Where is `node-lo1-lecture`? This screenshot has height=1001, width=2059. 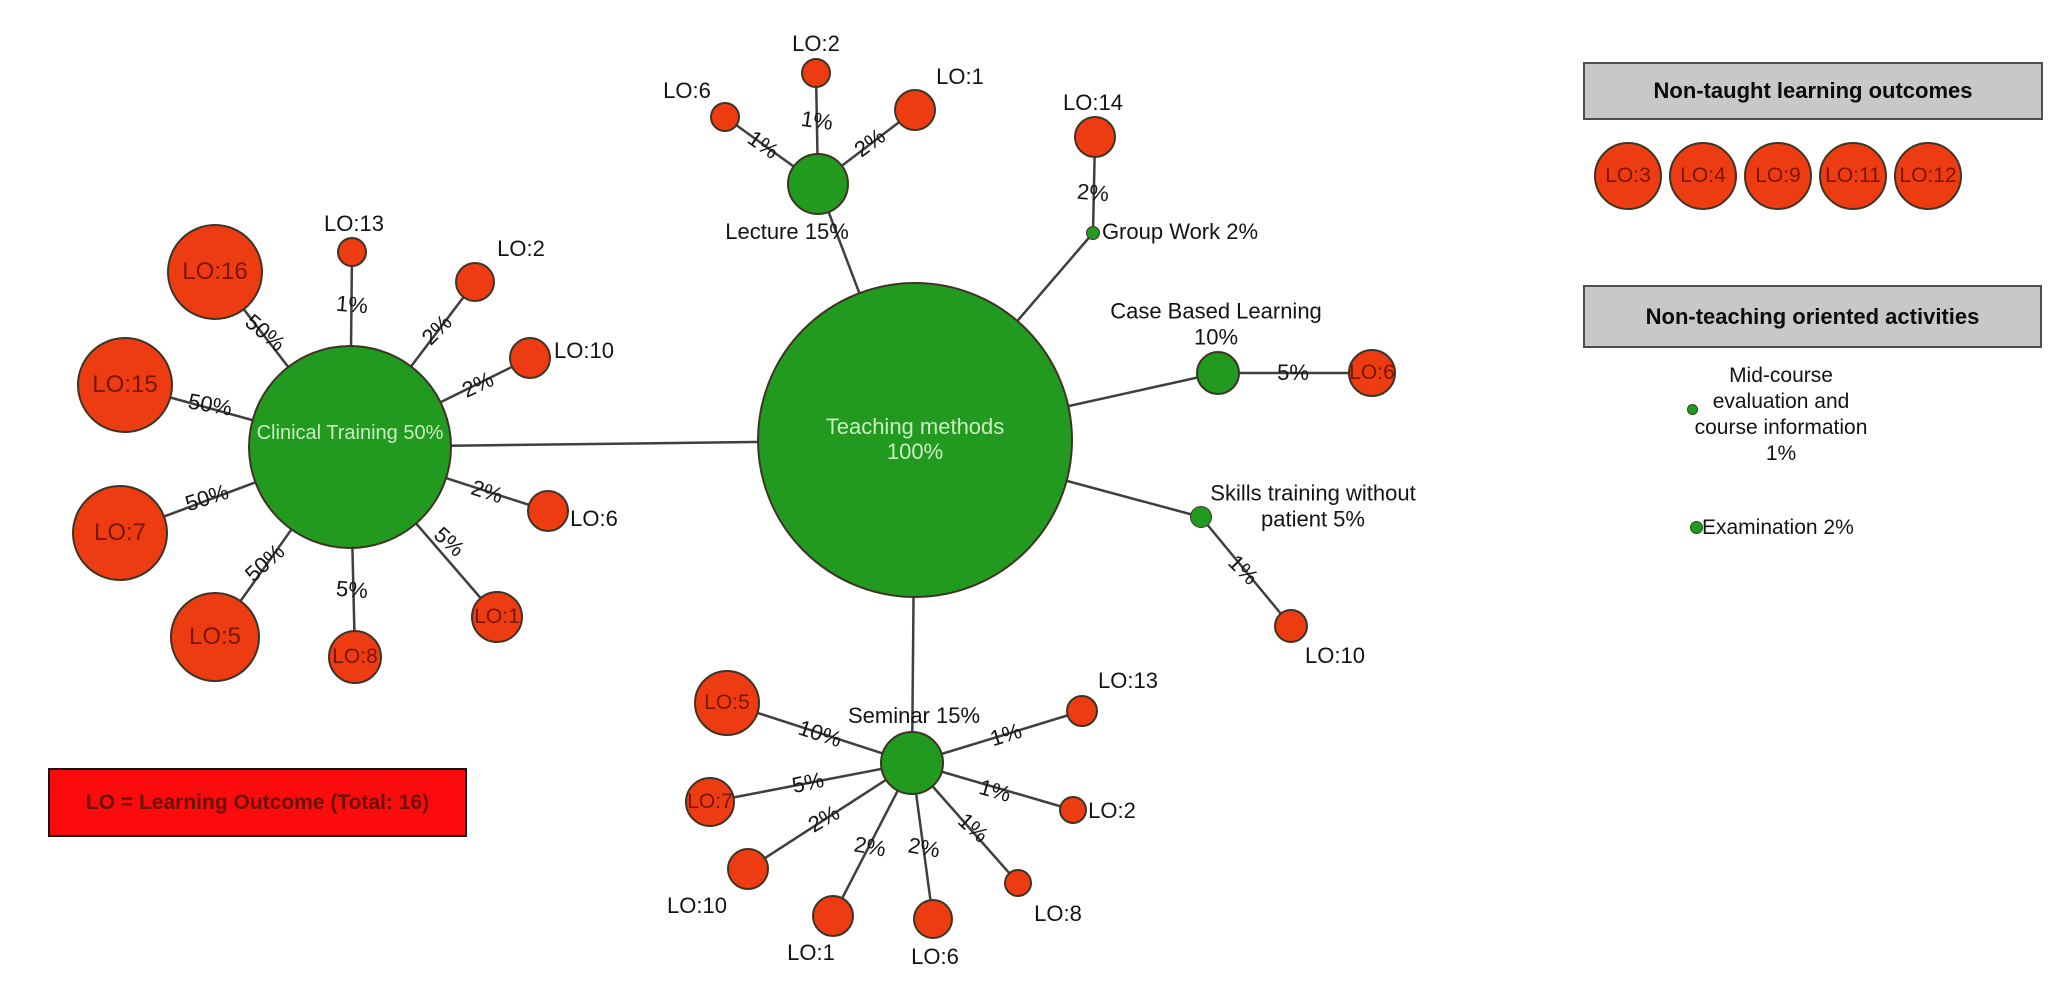 node-lo1-lecture is located at coordinates (915, 110).